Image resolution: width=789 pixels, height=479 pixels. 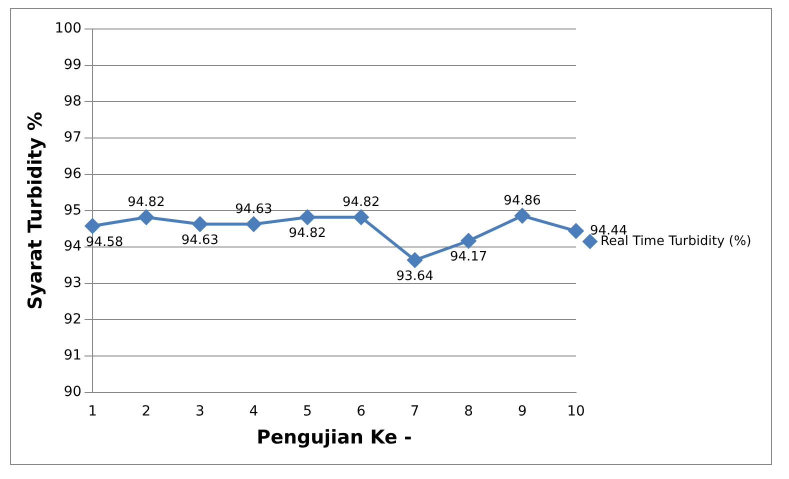 What do you see at coordinates (73, 246) in the screenshot?
I see `y-tick-label: 94` at bounding box center [73, 246].